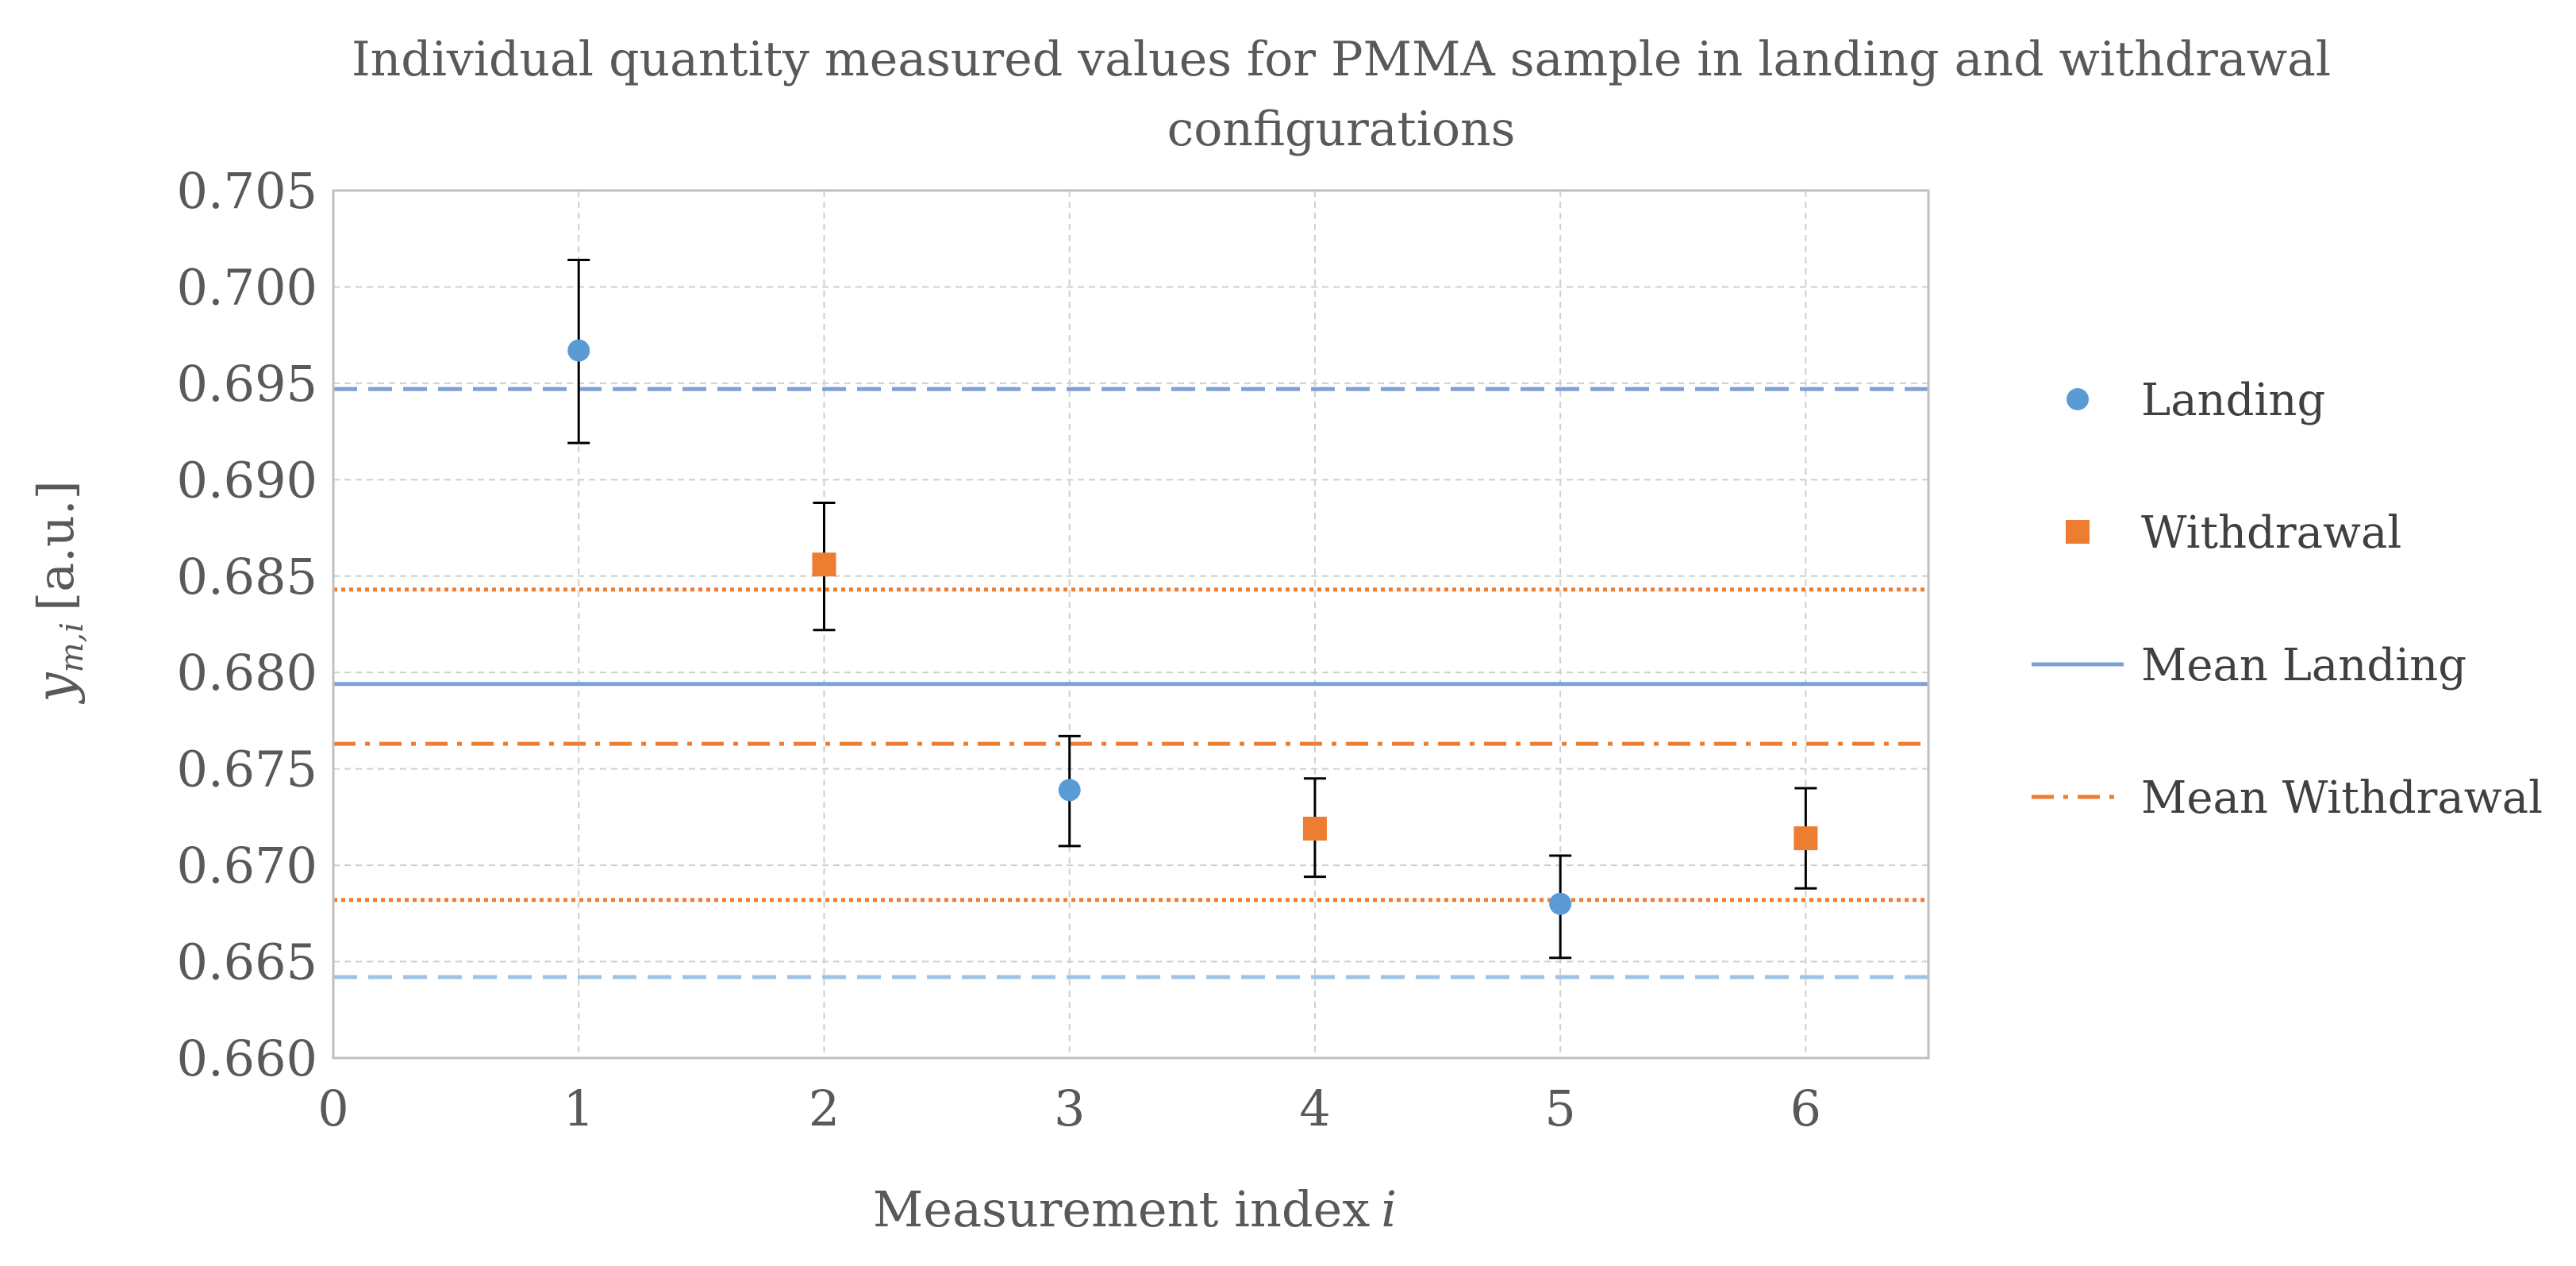  Describe the element at coordinates (247, 577) in the screenshot. I see `y-tick-label-5: 0.685` at that location.